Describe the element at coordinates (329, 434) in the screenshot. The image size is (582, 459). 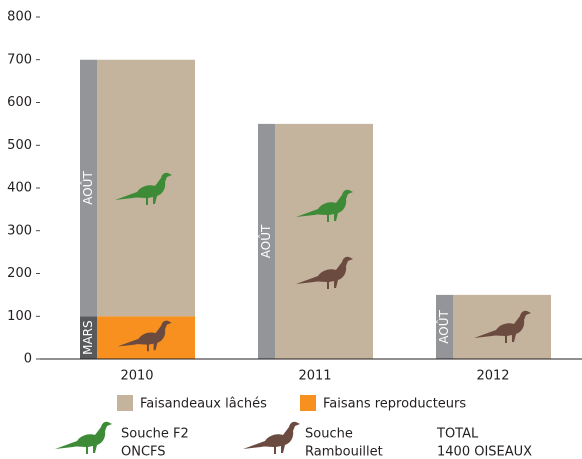
I see `strain-label: Souche` at that location.